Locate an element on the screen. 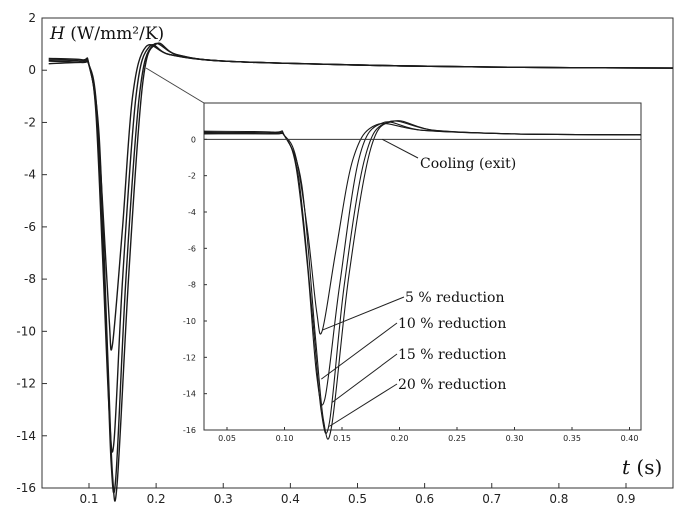  x-tick-label: 0.05 is located at coordinates (227, 438).